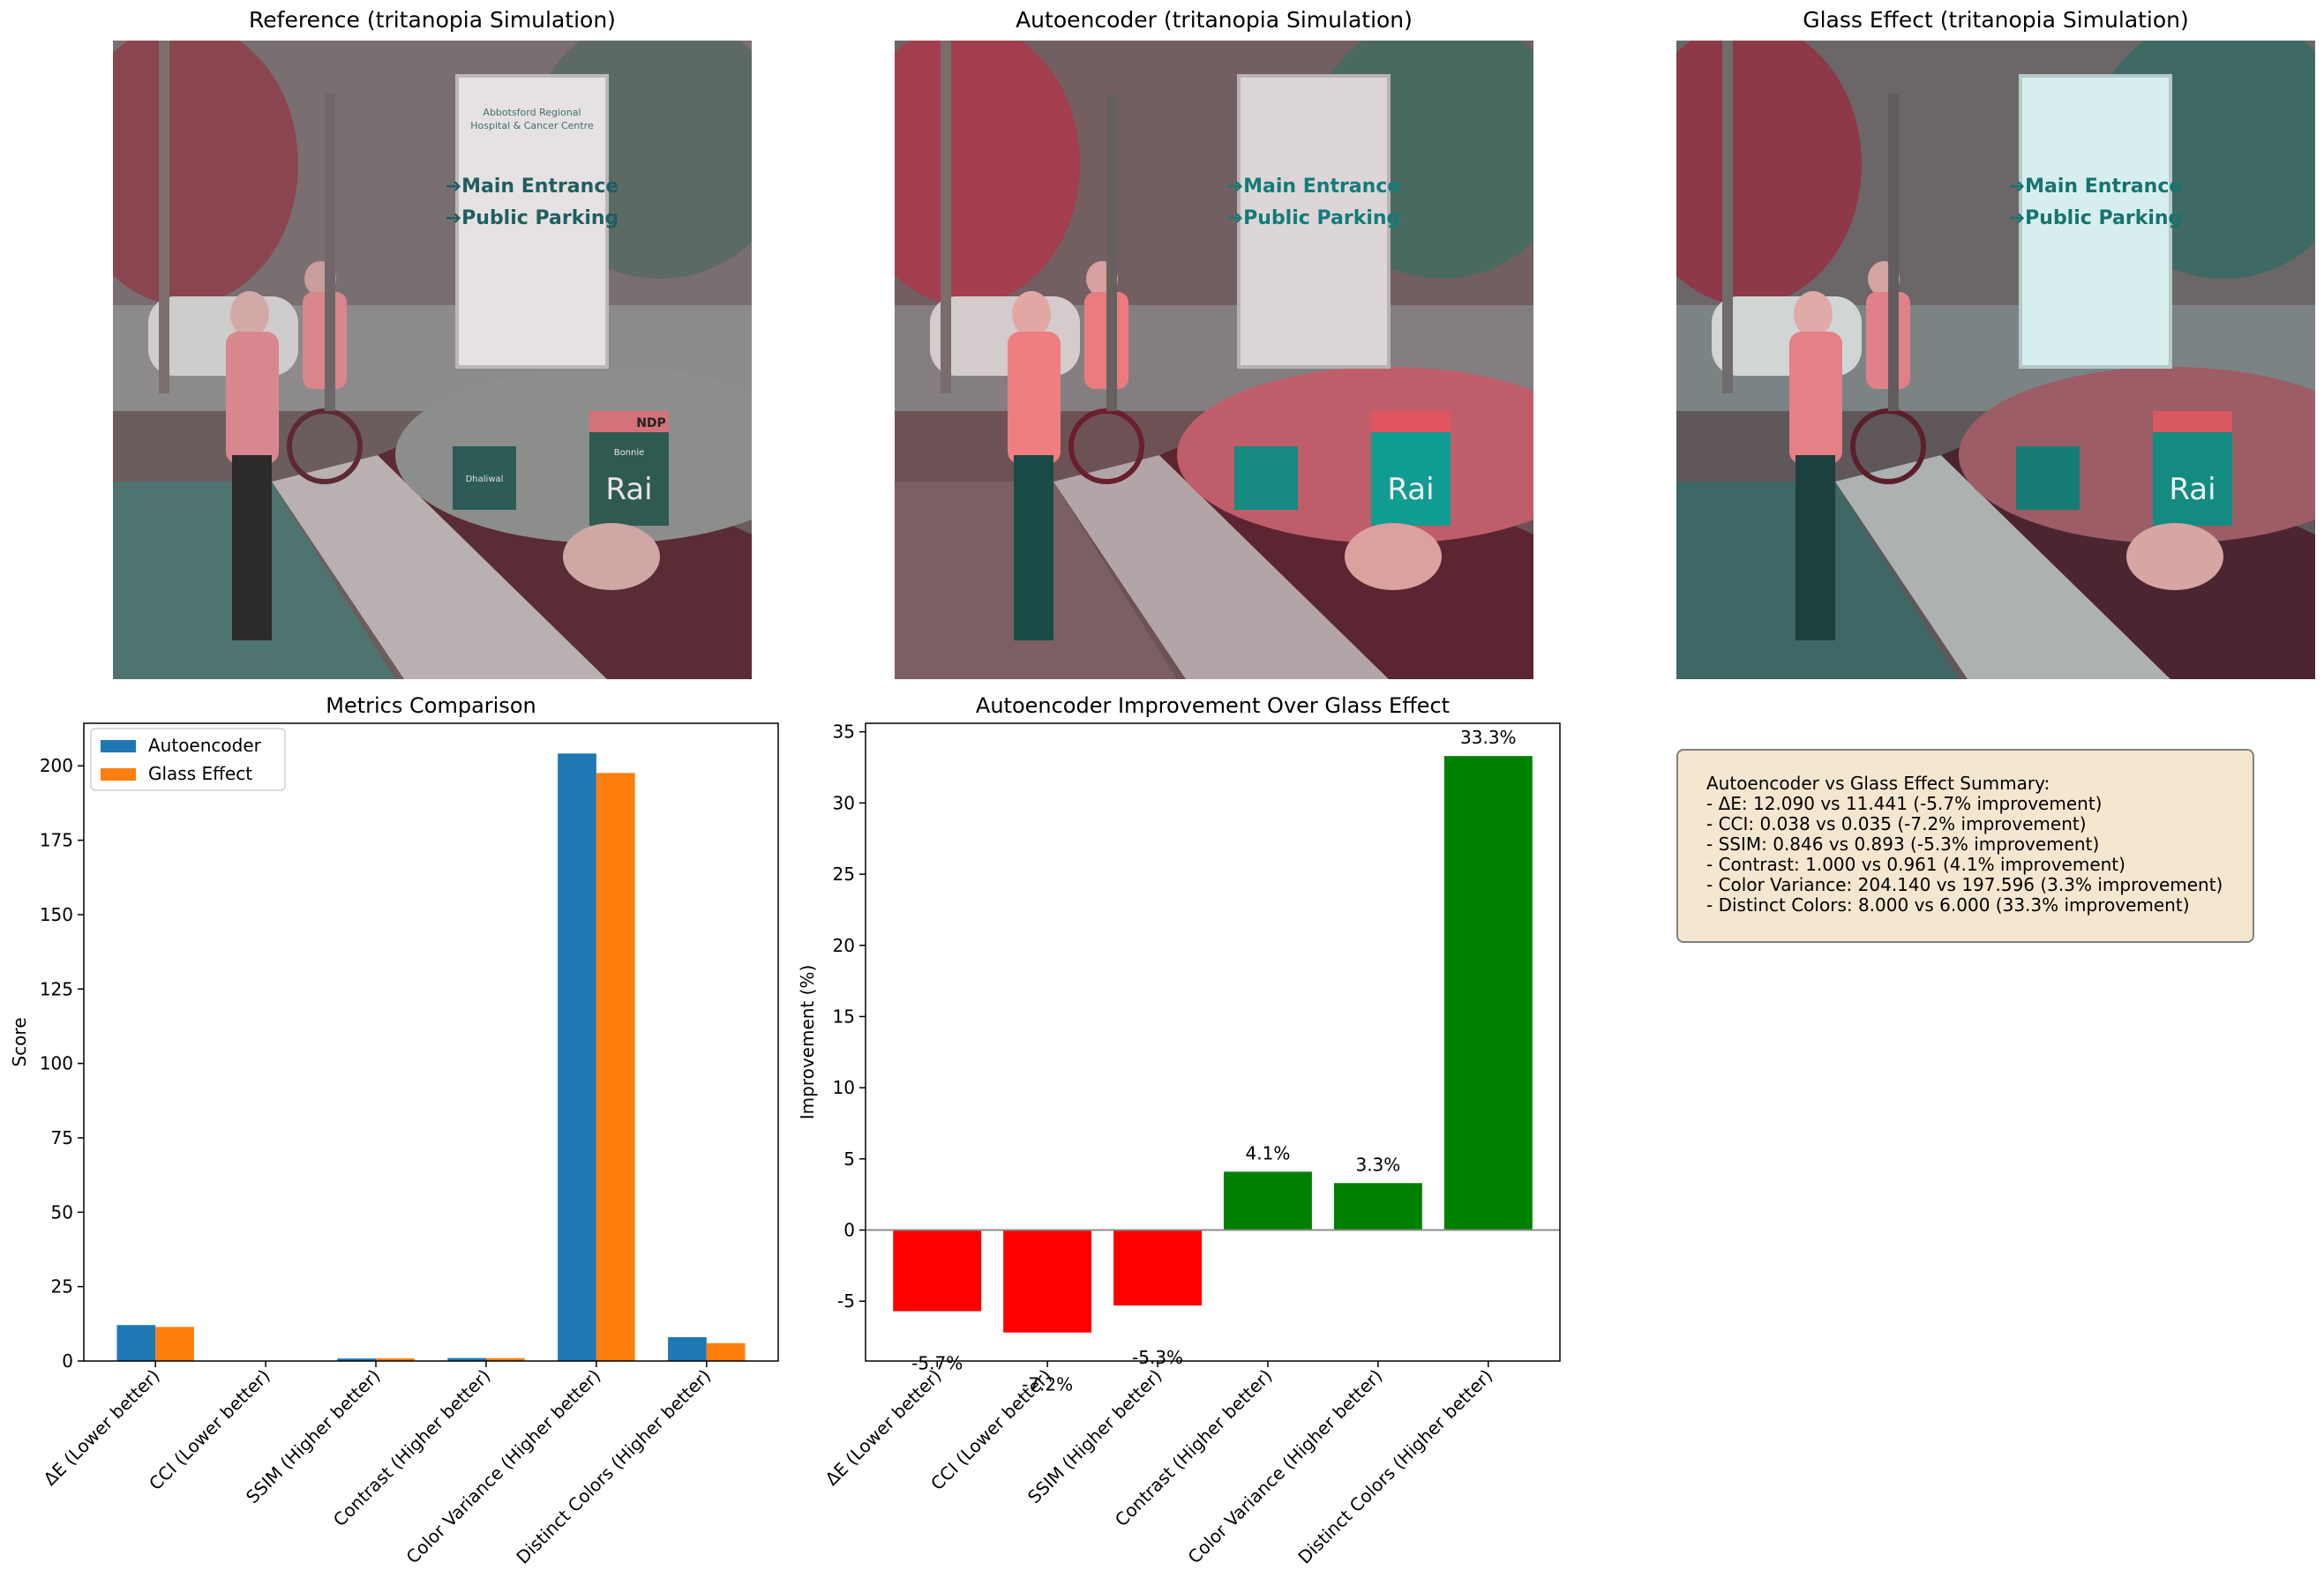 Image resolution: width=2324 pixels, height=1578 pixels. Describe the element at coordinates (62, 1137) in the screenshot. I see `y-tick-label: 75` at that location.